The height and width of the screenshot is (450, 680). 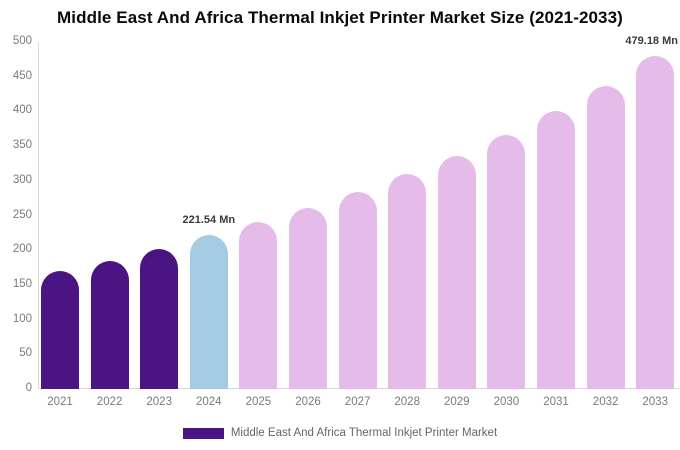 I want to click on x-tick-label-2026: 2026, so click(x=308, y=402).